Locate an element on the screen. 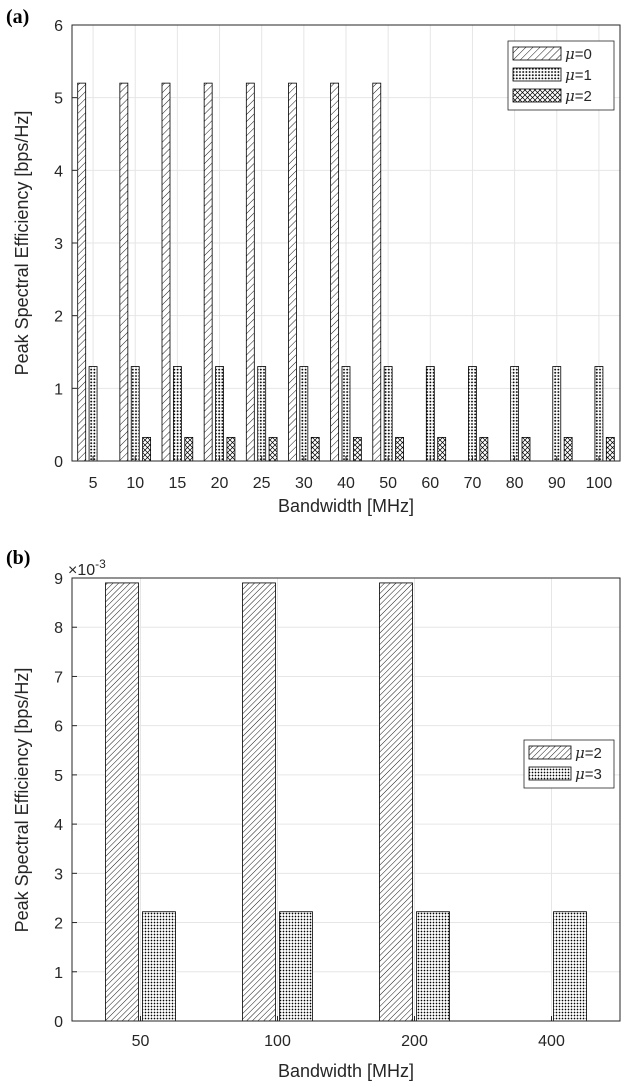  x-tick-label: 400 is located at coordinates (551, 1041).